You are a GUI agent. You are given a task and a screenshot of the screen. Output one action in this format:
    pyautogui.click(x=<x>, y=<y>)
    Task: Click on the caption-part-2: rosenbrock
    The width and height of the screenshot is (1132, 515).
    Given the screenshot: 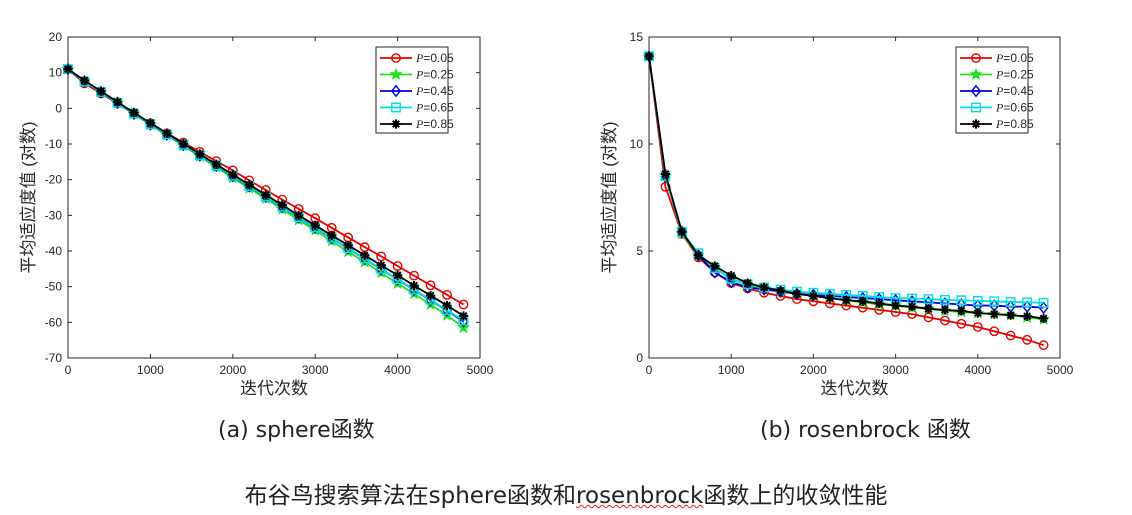 What is the action you would take?
    pyautogui.click(x=640, y=496)
    